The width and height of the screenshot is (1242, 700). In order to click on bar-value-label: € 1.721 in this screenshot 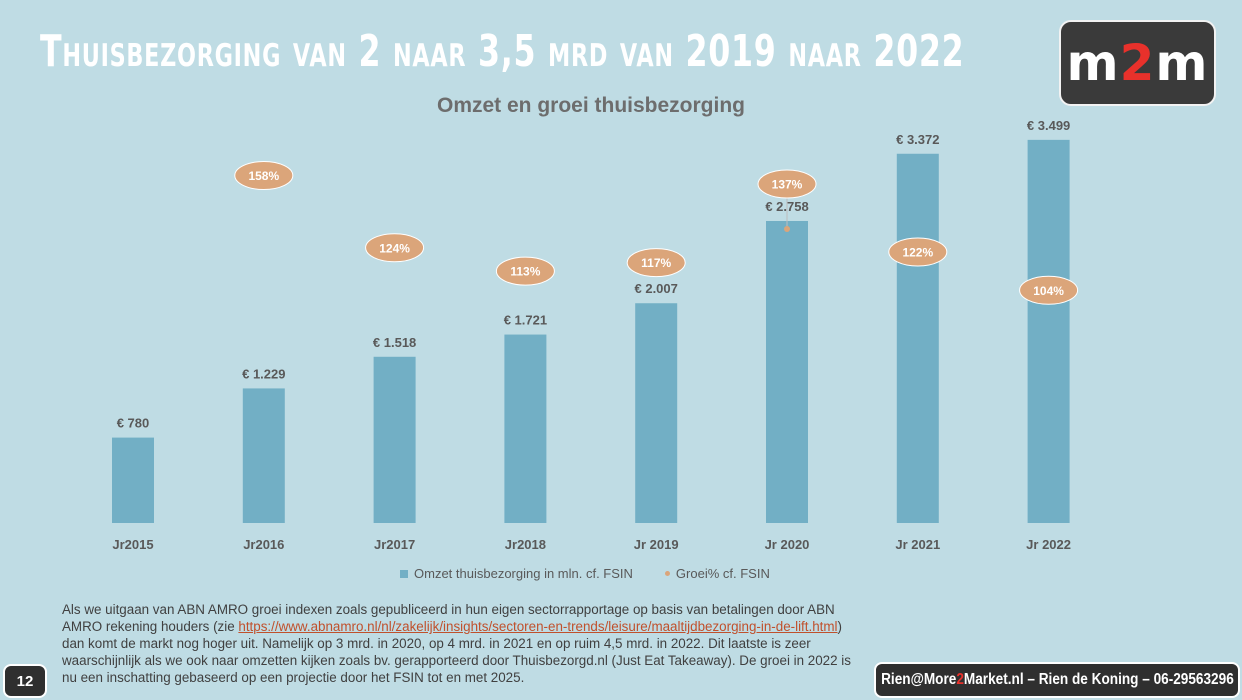, I will do `click(525, 320)`.